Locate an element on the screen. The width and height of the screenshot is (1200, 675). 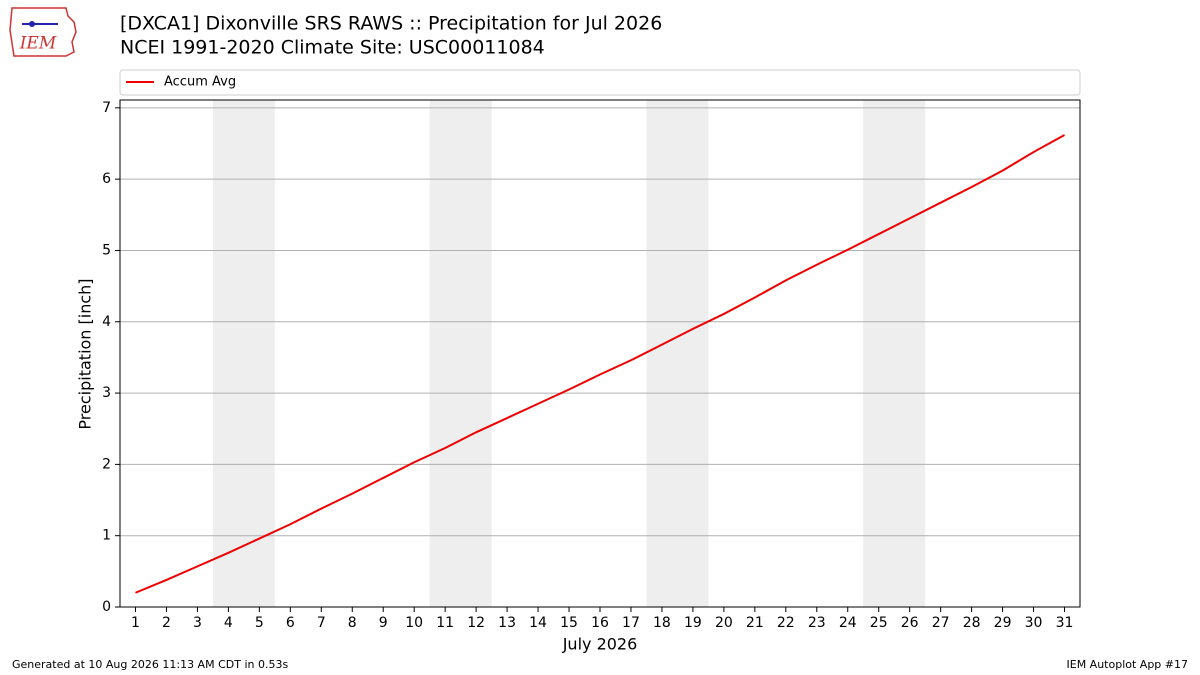
y-tick-label: 4 is located at coordinates (106, 322).